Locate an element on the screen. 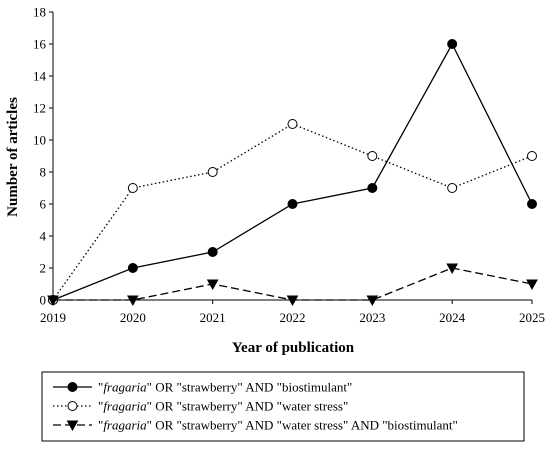  y-tick-label: 8 is located at coordinates (43, 172).